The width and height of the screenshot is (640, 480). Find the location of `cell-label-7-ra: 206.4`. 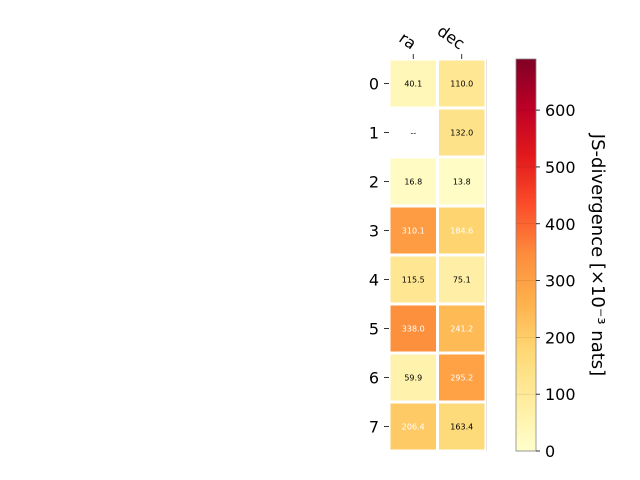

cell-label-7-ra: 206.4 is located at coordinates (413, 427).